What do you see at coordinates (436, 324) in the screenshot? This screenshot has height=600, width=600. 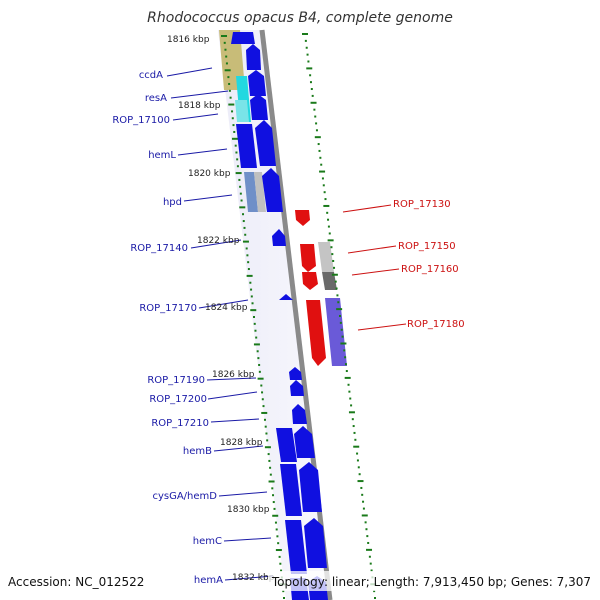 I see `gene-label-ROP_17180: ROP_17180` at bounding box center [436, 324].